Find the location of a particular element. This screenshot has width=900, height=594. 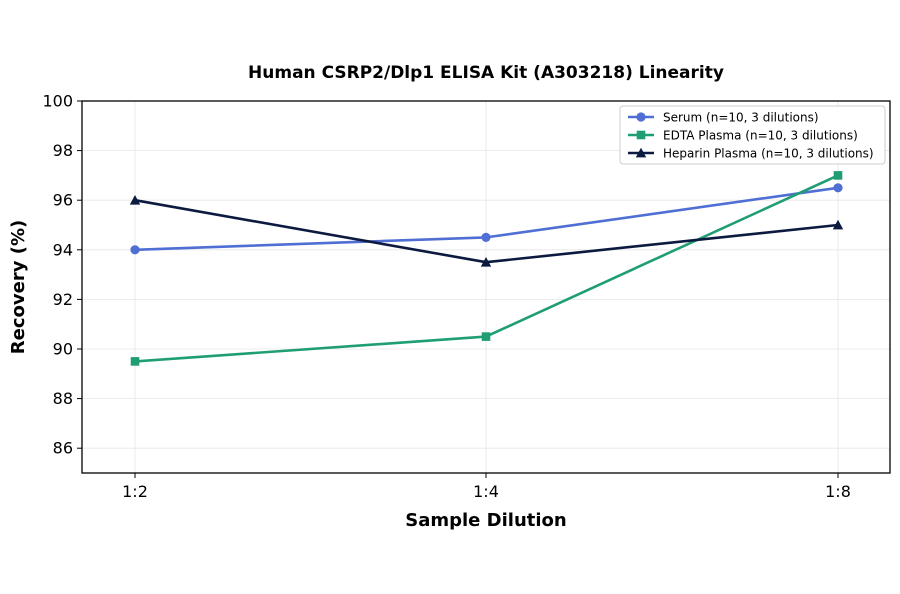

legend-item: Heparin Plasma (n=10, 3 dilutions) is located at coordinates (751, 153).